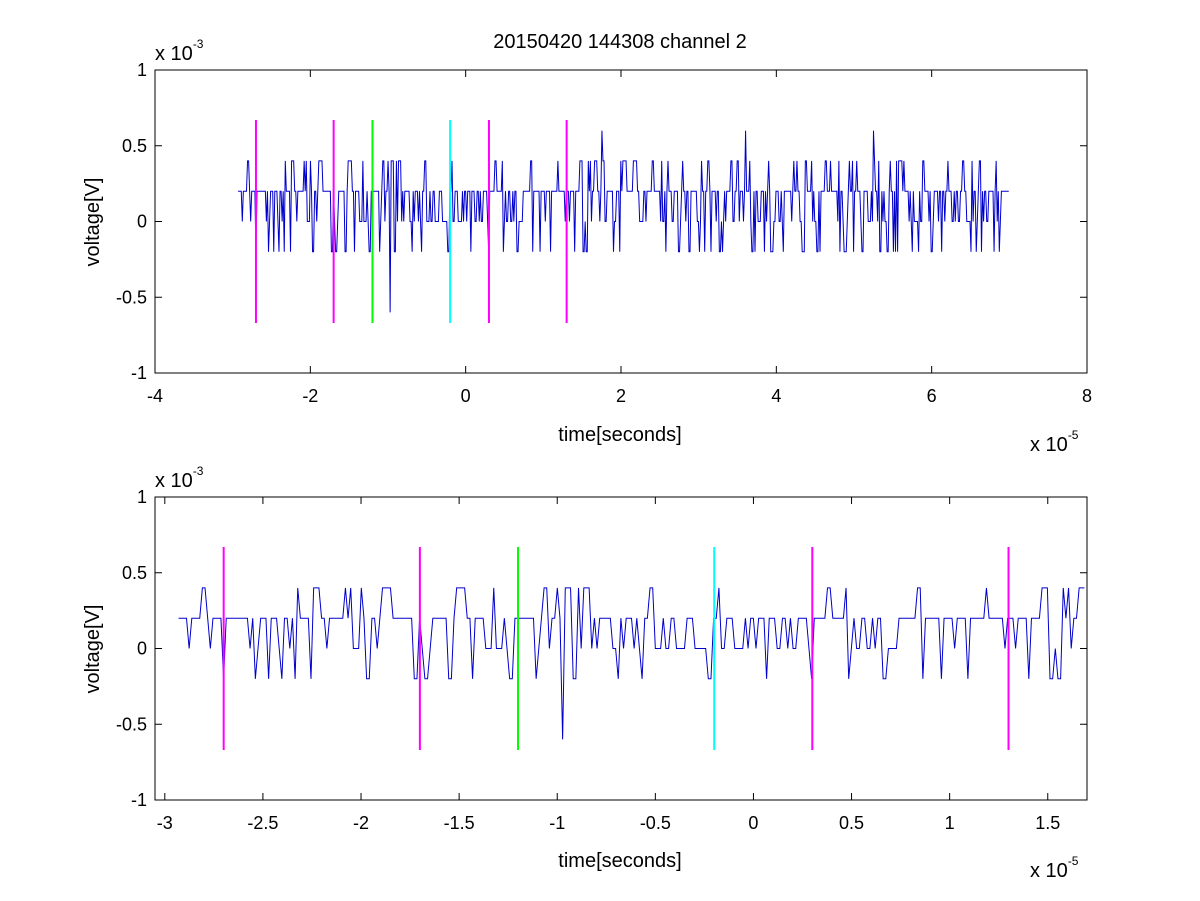 The width and height of the screenshot is (1200, 901). Describe the element at coordinates (1087, 396) in the screenshot. I see `top-x-tick-label: 8` at that location.